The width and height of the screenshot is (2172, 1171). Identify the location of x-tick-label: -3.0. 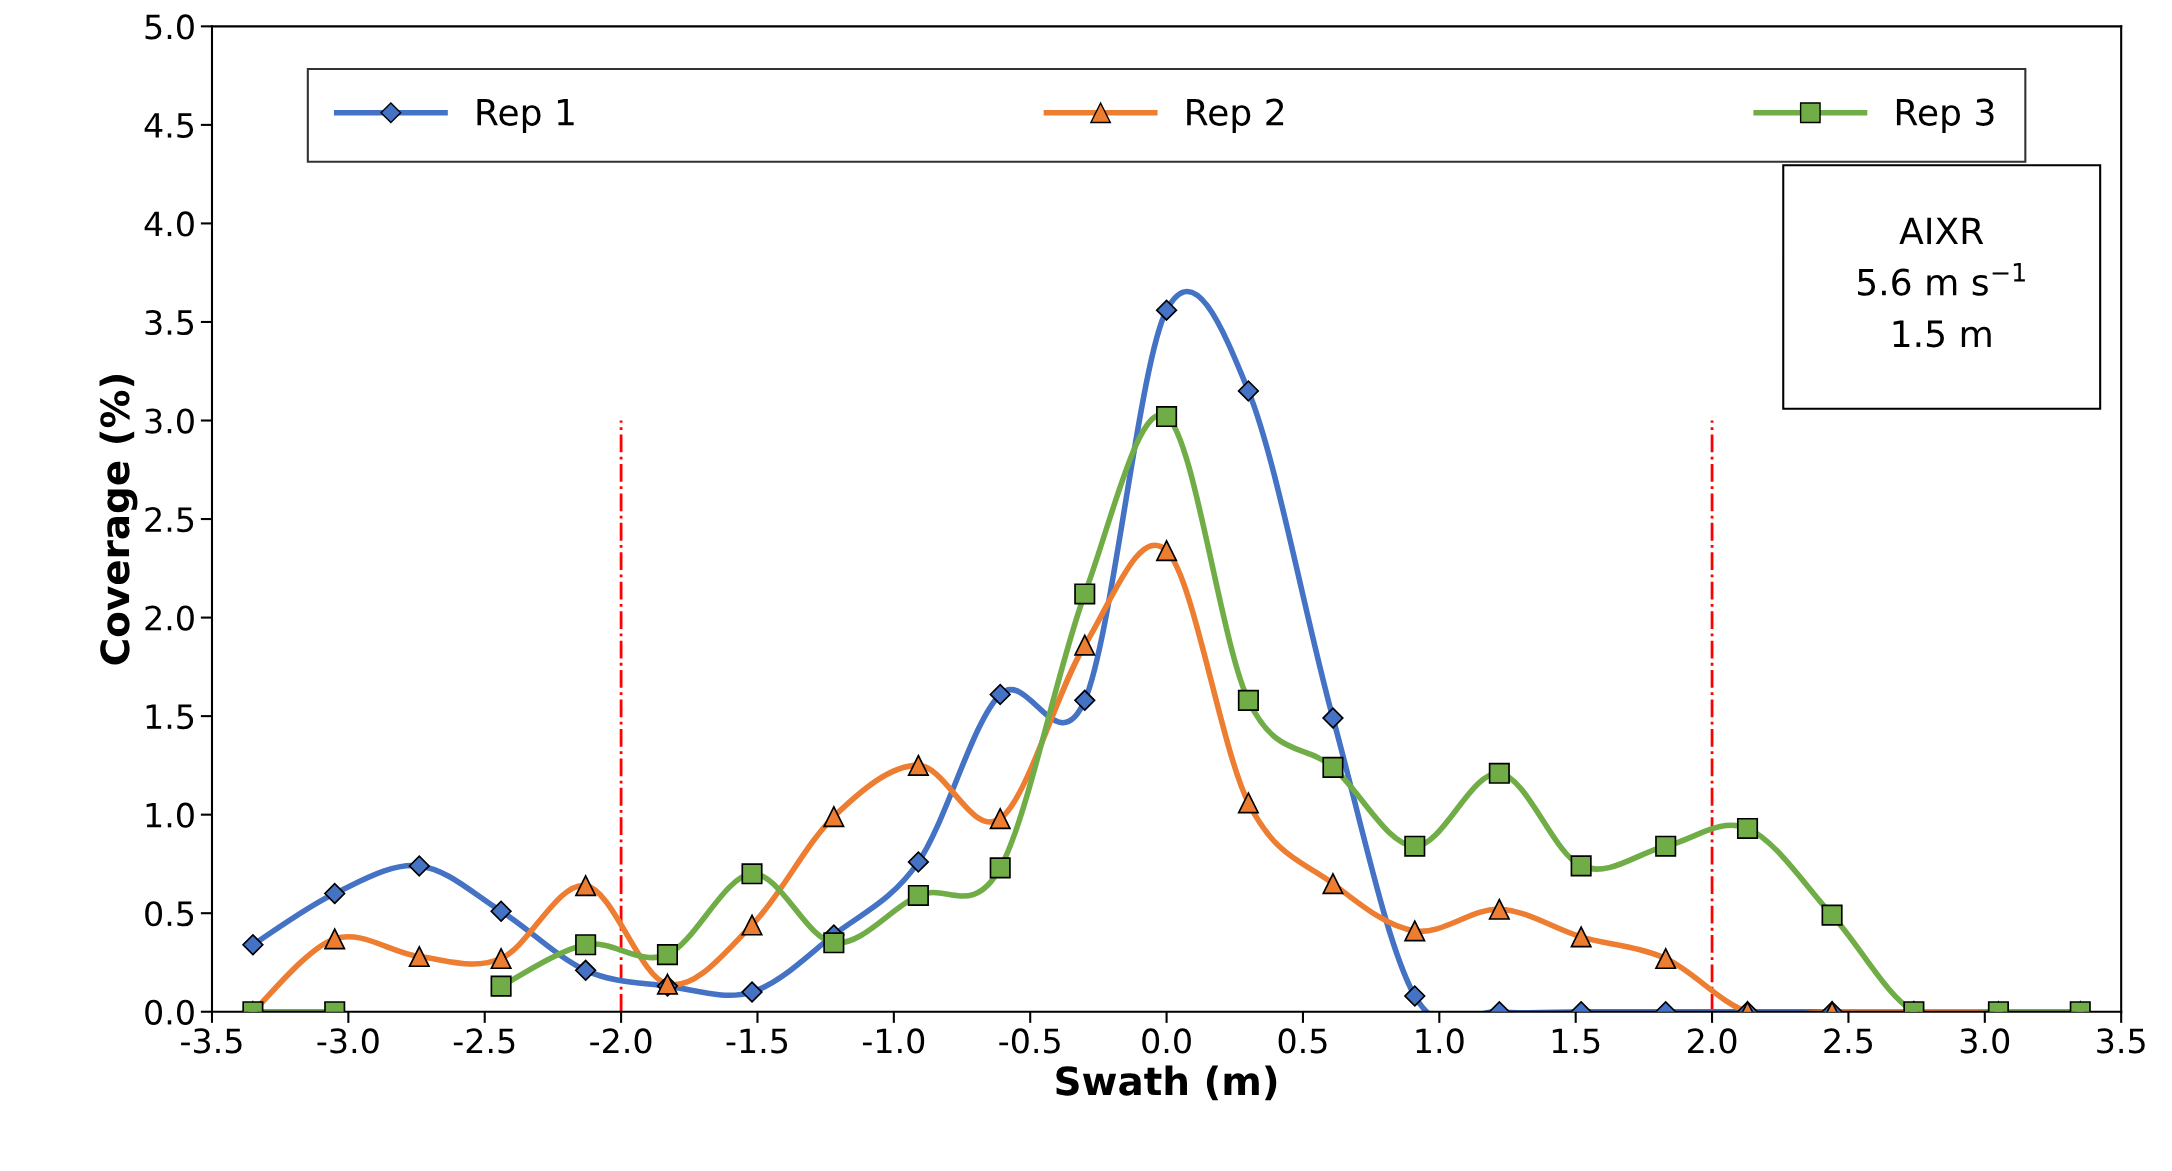
(348, 1041).